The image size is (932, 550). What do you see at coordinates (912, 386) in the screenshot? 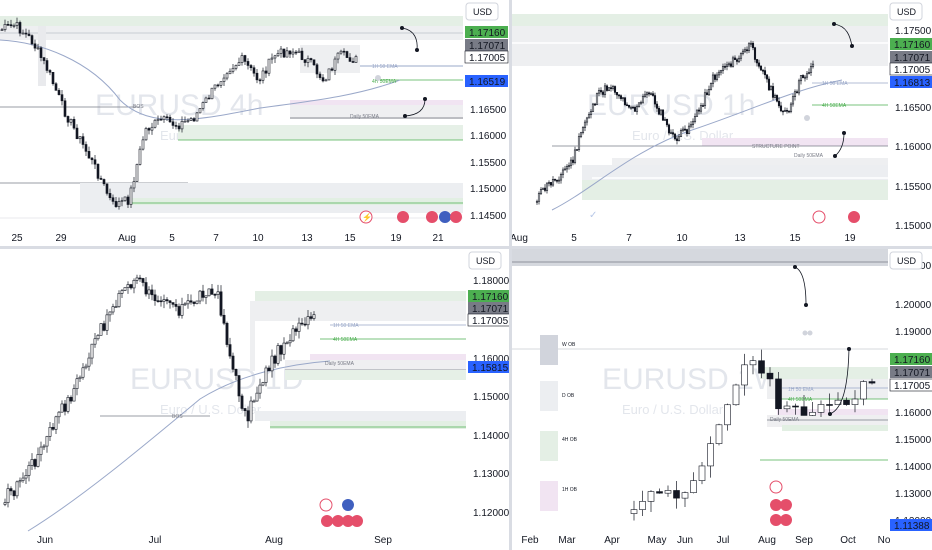
I see `price-tag-label: 1.17005` at bounding box center [912, 386].